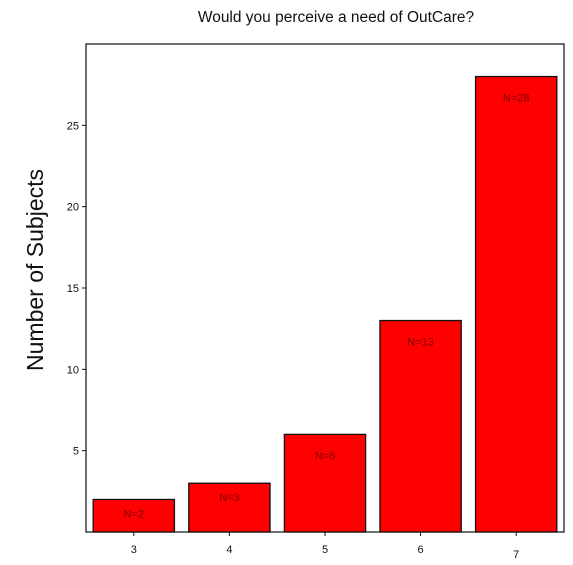 Image resolution: width=573 pixels, height=565 pixels. What do you see at coordinates (325, 550) in the screenshot?
I see `x-tick-label: 5` at bounding box center [325, 550].